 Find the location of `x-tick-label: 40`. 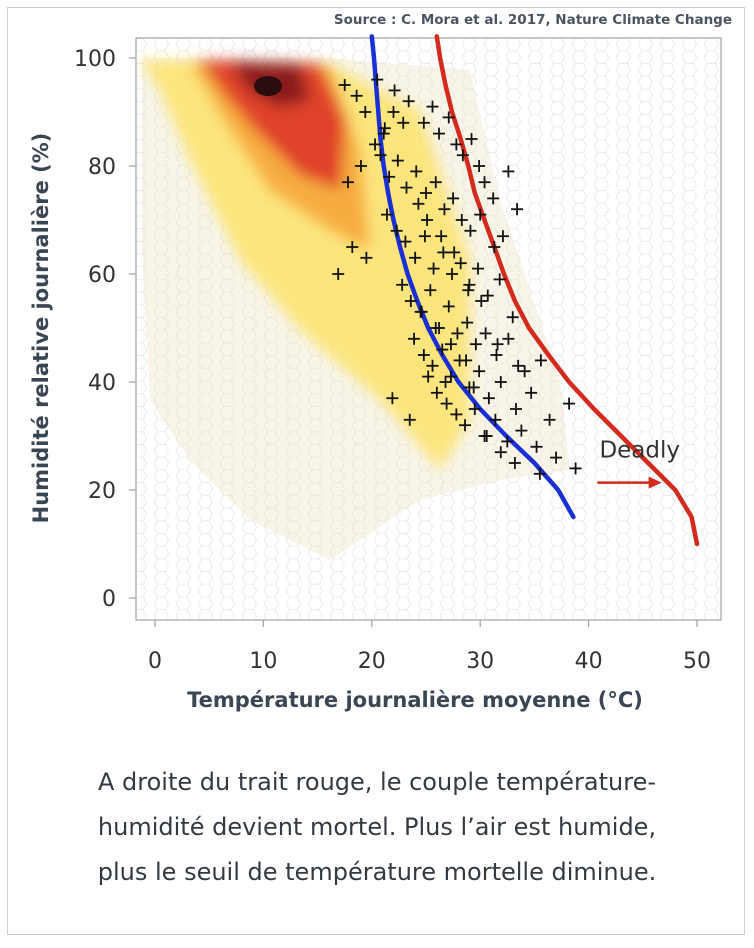

x-tick-label: 40 is located at coordinates (589, 661).